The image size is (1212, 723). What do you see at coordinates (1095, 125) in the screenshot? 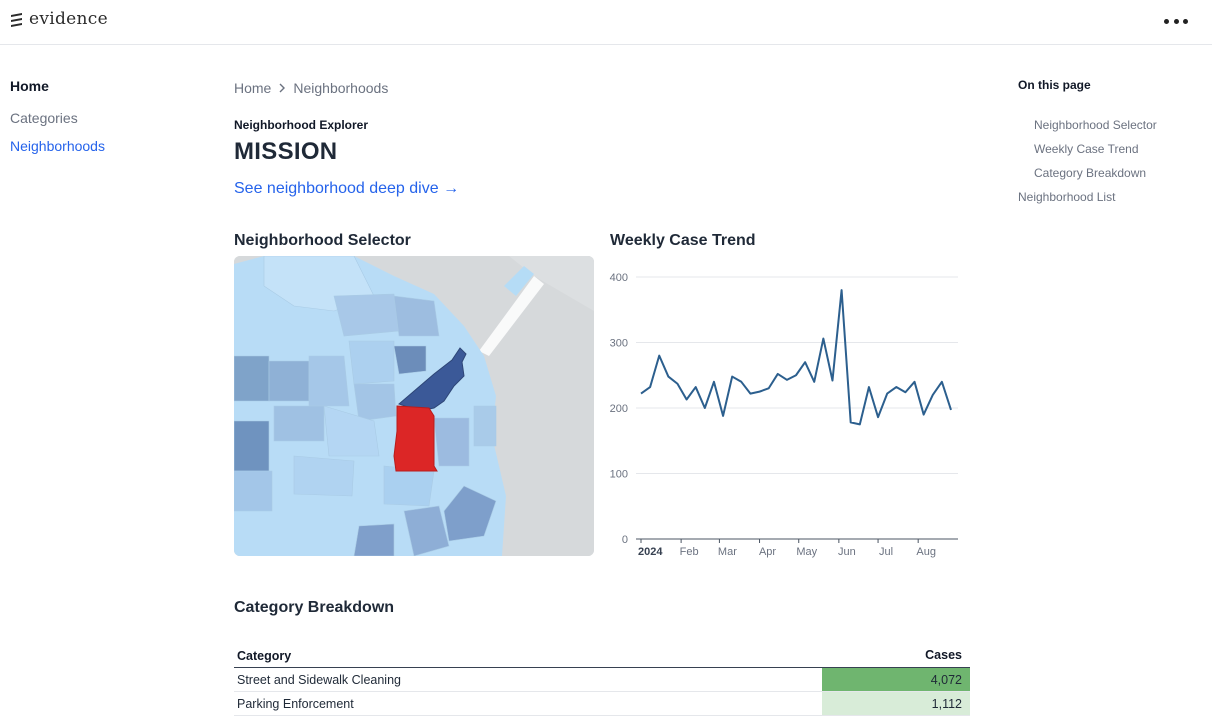
I see `toc-item-neighborhood-selector: Neighborhood Selector` at bounding box center [1095, 125].